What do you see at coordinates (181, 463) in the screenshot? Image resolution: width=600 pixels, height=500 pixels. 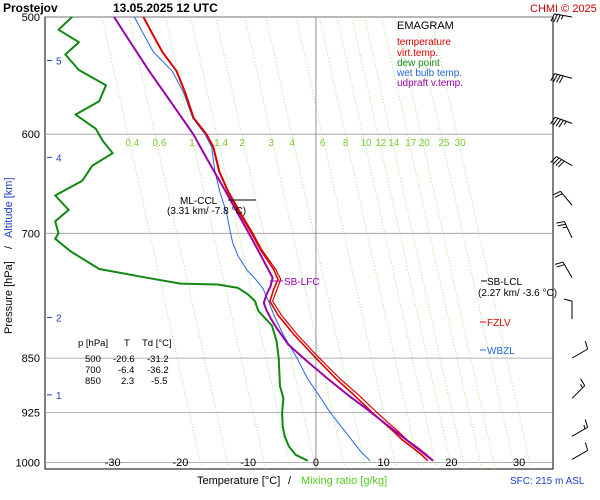 I see `x-tick-label: -20` at bounding box center [181, 463].